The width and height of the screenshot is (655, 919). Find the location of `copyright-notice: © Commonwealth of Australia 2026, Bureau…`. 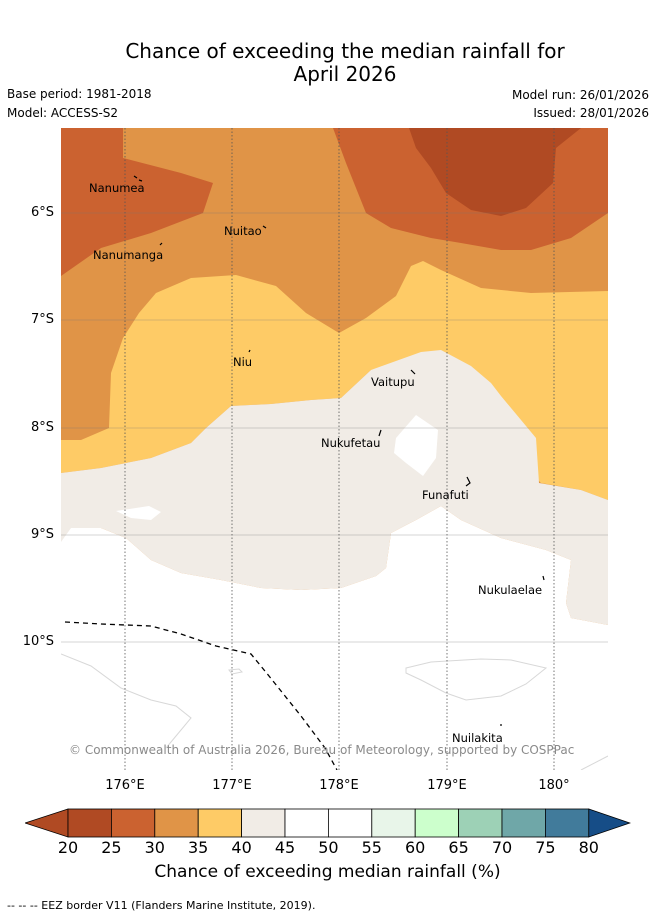

copyright-notice: © Commonwealth of Australia 2026, Bureau… is located at coordinates (321, 750).